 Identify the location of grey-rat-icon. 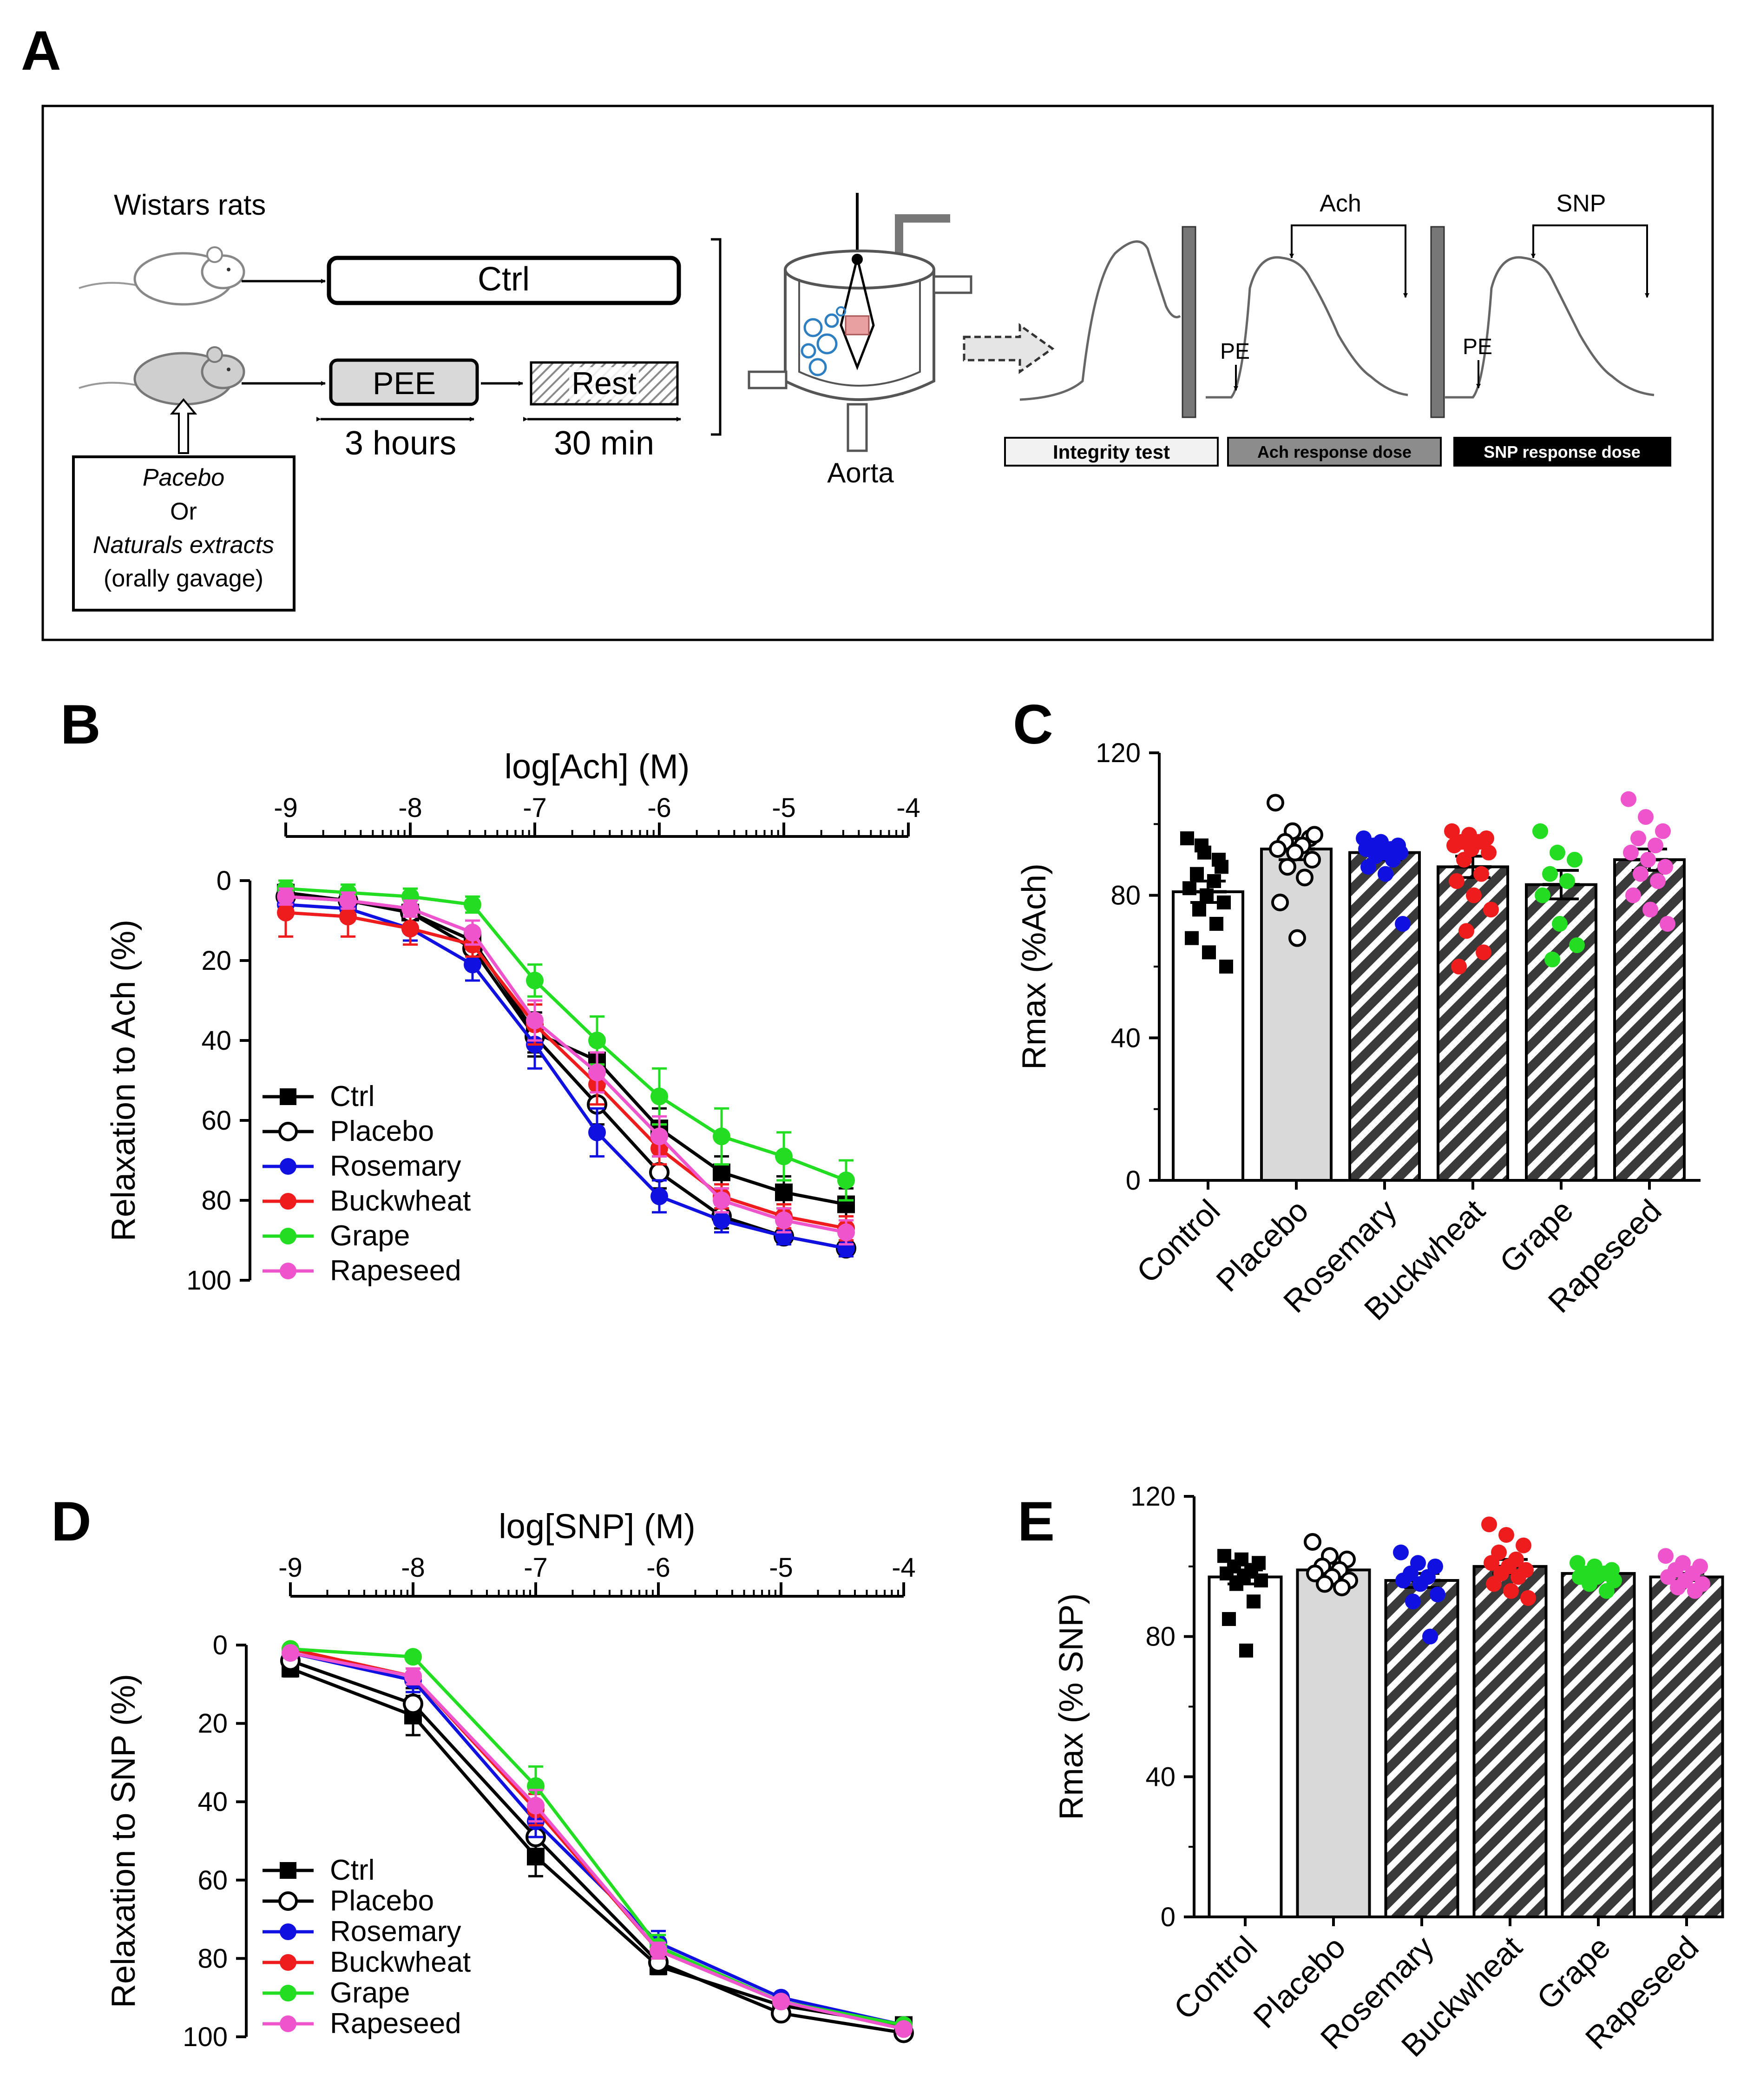
(162, 376).